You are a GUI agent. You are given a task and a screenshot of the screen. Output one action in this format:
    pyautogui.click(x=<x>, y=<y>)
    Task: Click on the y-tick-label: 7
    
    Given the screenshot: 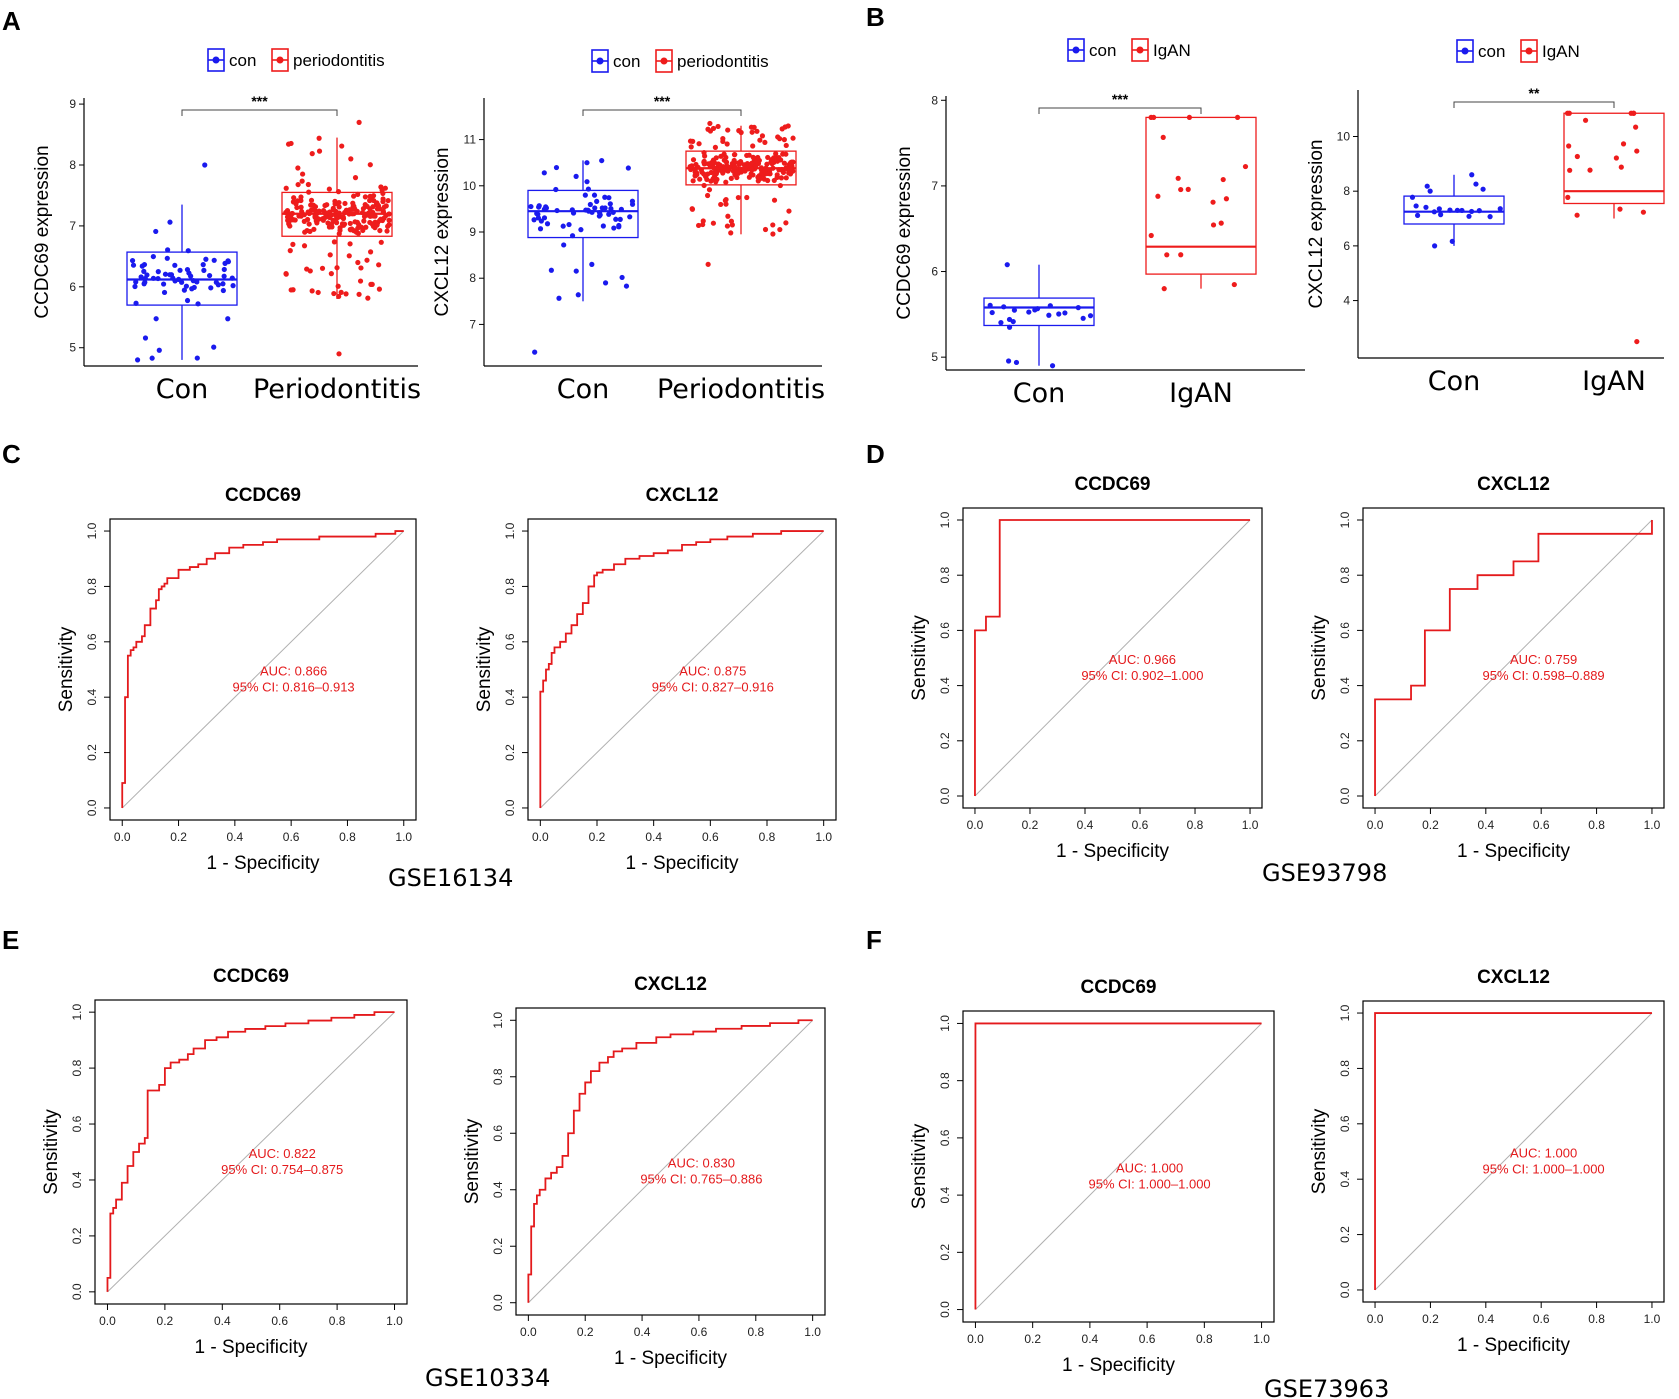 What is the action you would take?
    pyautogui.click(x=72, y=226)
    